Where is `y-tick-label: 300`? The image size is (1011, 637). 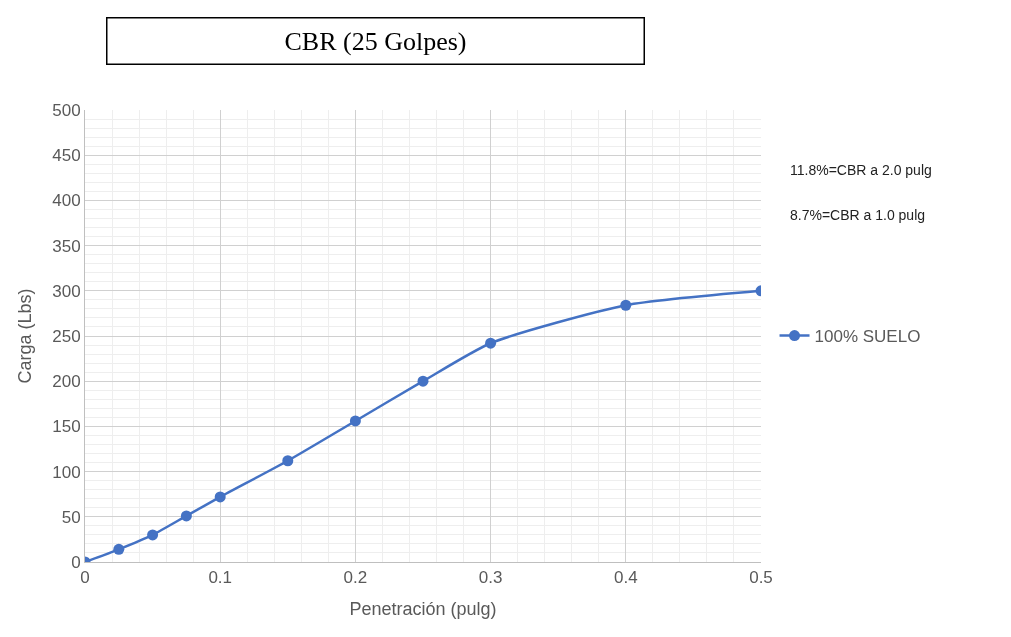 y-tick-label: 300 is located at coordinates (66, 291).